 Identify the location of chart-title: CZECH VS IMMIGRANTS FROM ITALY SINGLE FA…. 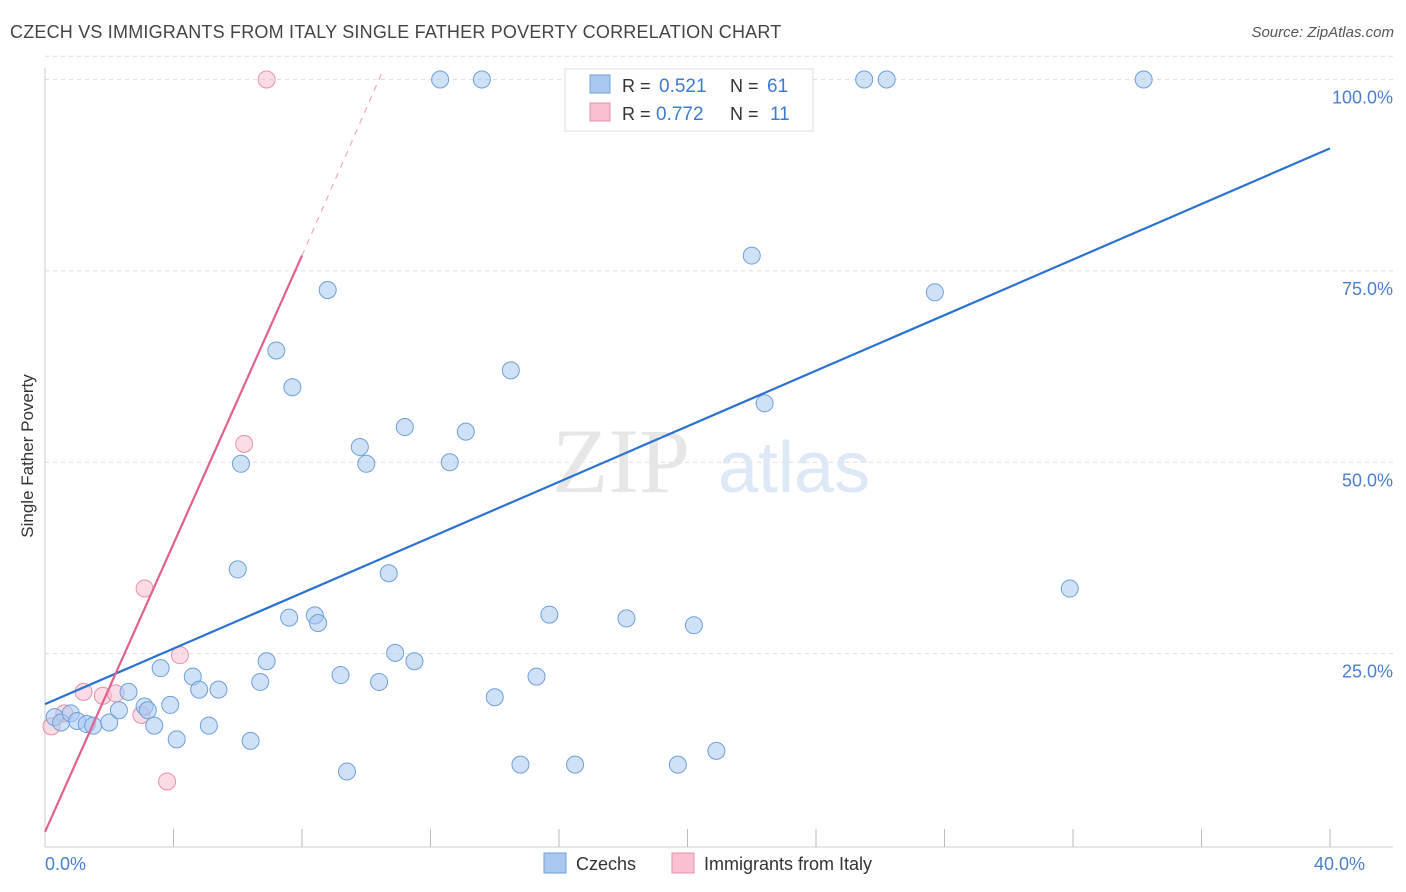
(396, 32).